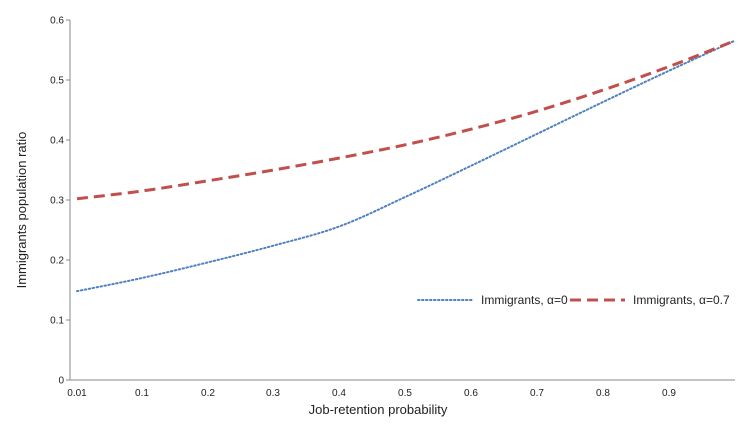 The width and height of the screenshot is (738, 427). What do you see at coordinates (77, 393) in the screenshot?
I see `x-tick-label: 0.01` at bounding box center [77, 393].